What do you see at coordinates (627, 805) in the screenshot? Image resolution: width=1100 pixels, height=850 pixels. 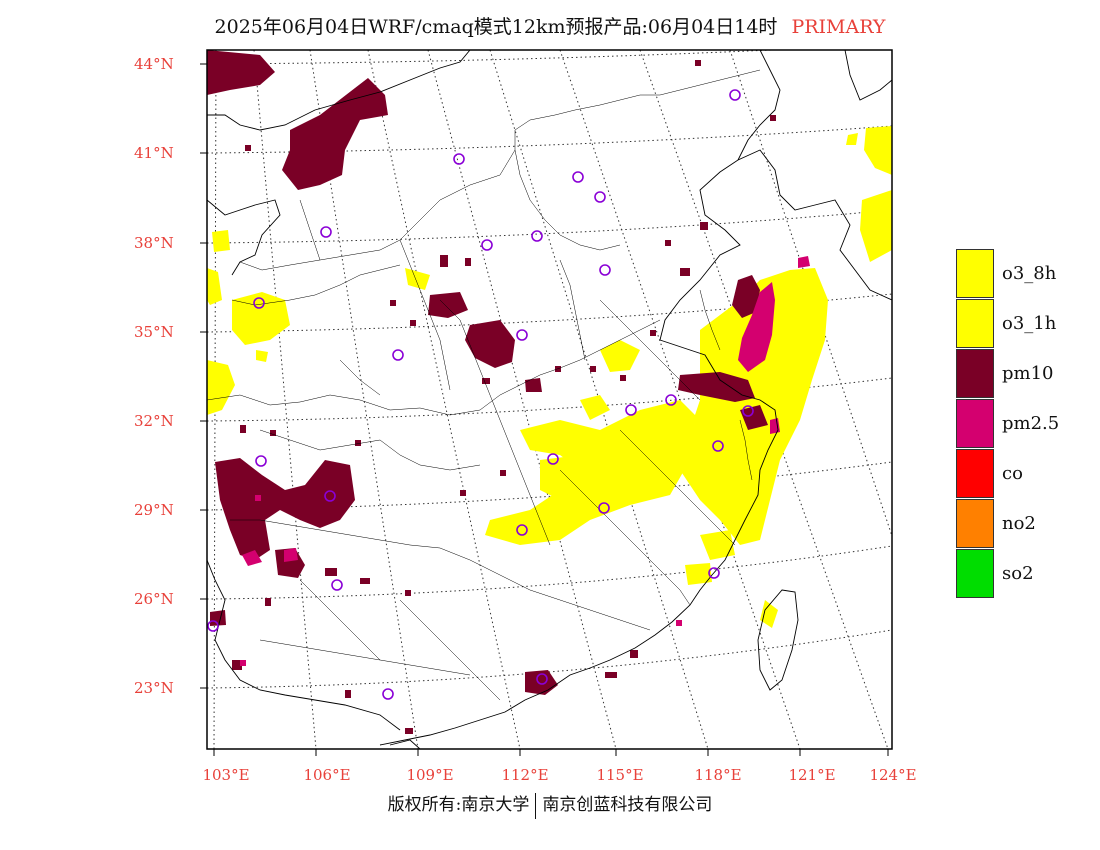 I see `footer-company: 南京创蓝科技有限公司` at bounding box center [627, 805].